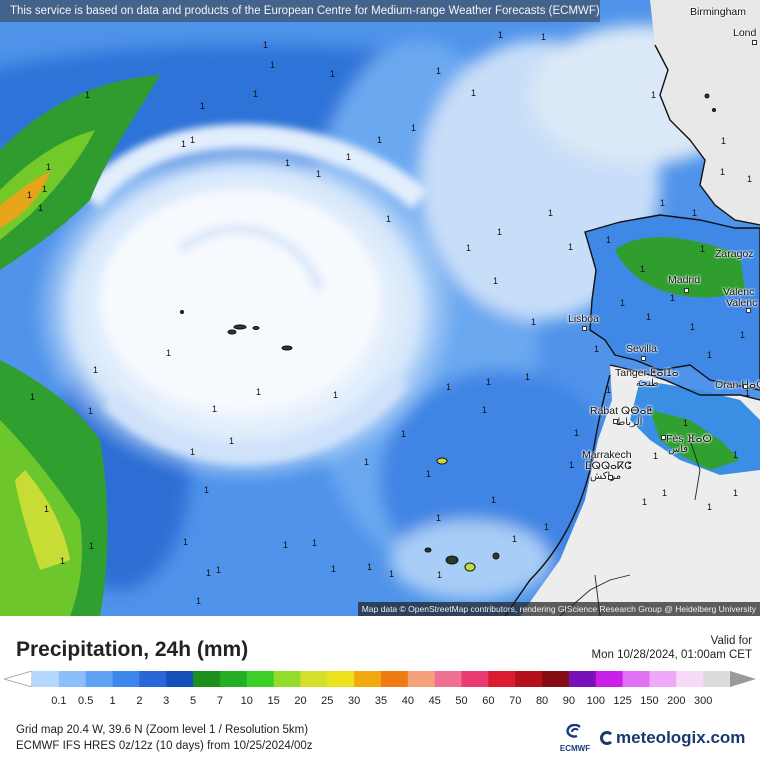  I want to click on city-label-fes: Fès ⴼⴰⵙ, so click(689, 439).